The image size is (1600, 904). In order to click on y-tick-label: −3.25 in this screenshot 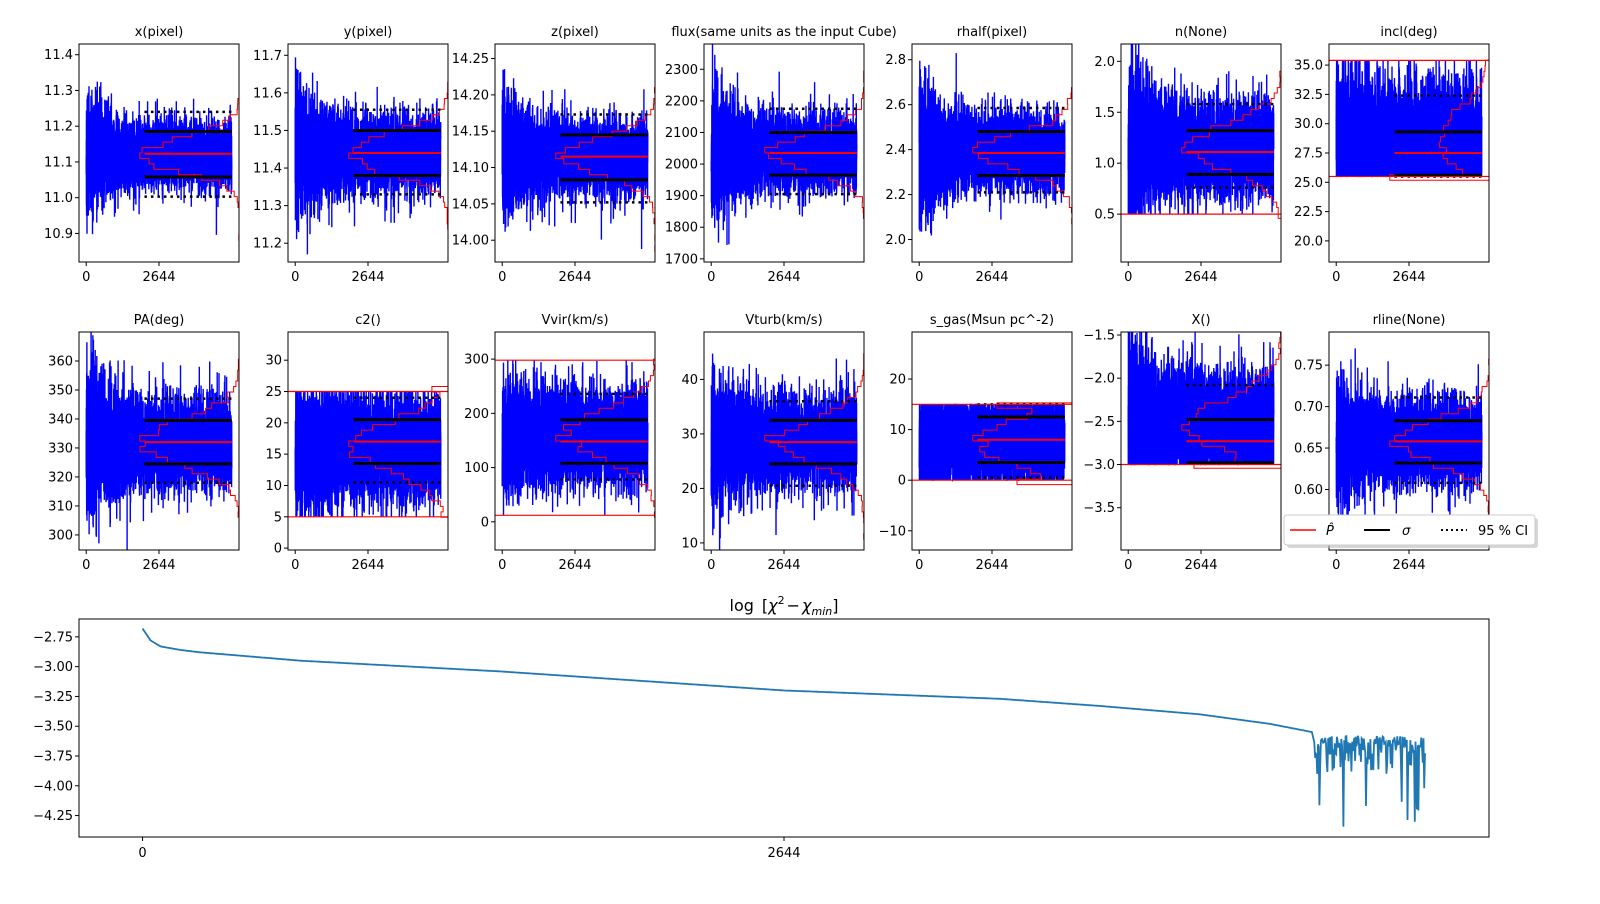, I will do `click(53, 697)`.